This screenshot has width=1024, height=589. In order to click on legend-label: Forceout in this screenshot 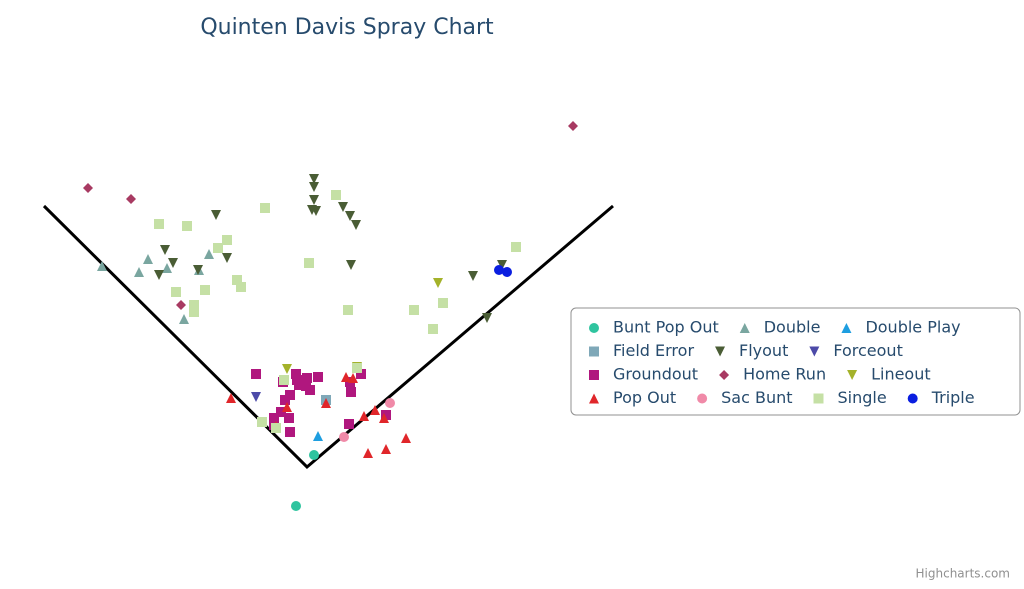, I will do `click(868, 350)`.